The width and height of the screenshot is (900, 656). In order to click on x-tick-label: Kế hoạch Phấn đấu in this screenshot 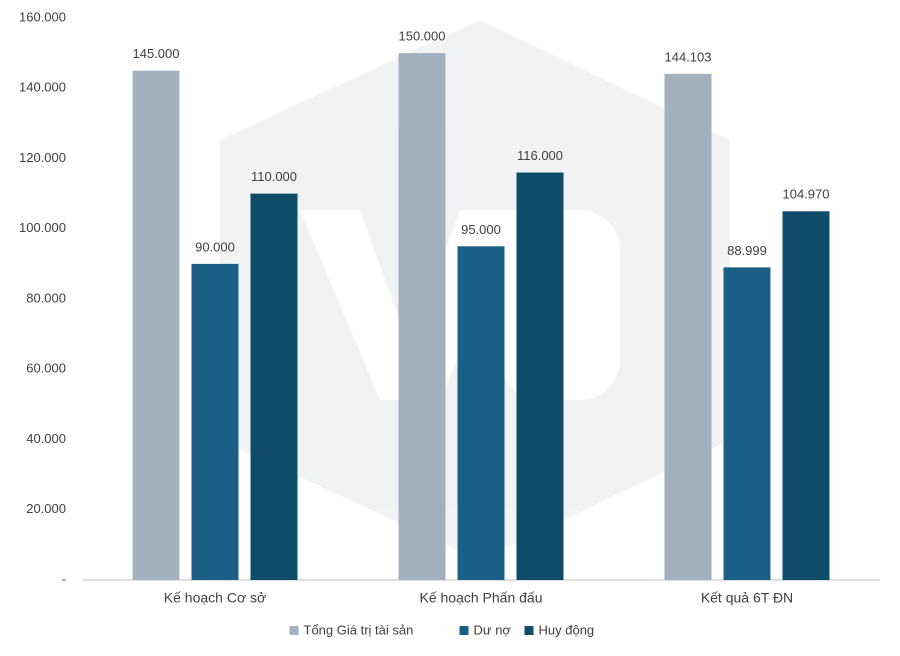, I will do `click(481, 598)`.